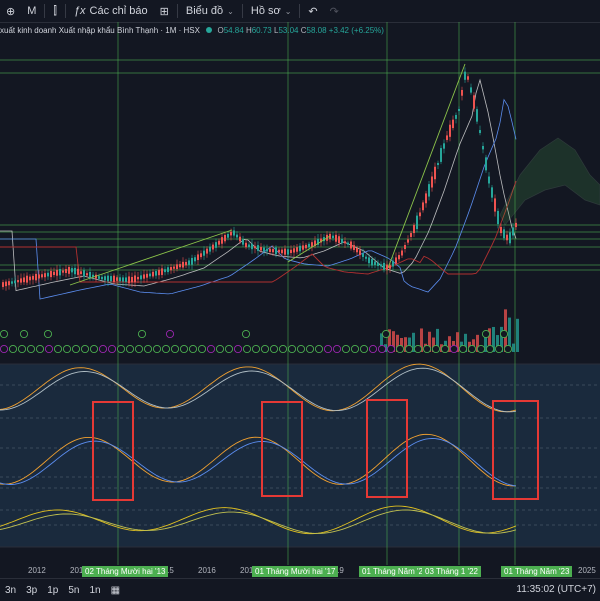  Describe the element at coordinates (32, 590) in the screenshot. I see `timeframe-button: 3p` at that location.